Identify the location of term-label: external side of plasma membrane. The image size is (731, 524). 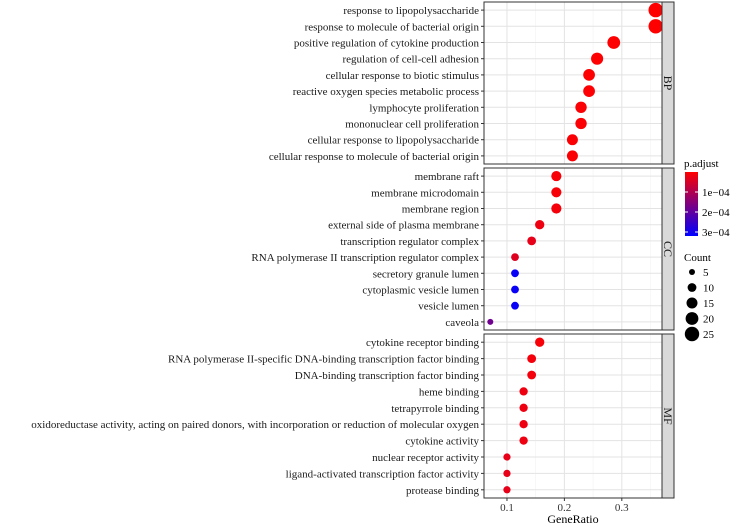
(403, 226).